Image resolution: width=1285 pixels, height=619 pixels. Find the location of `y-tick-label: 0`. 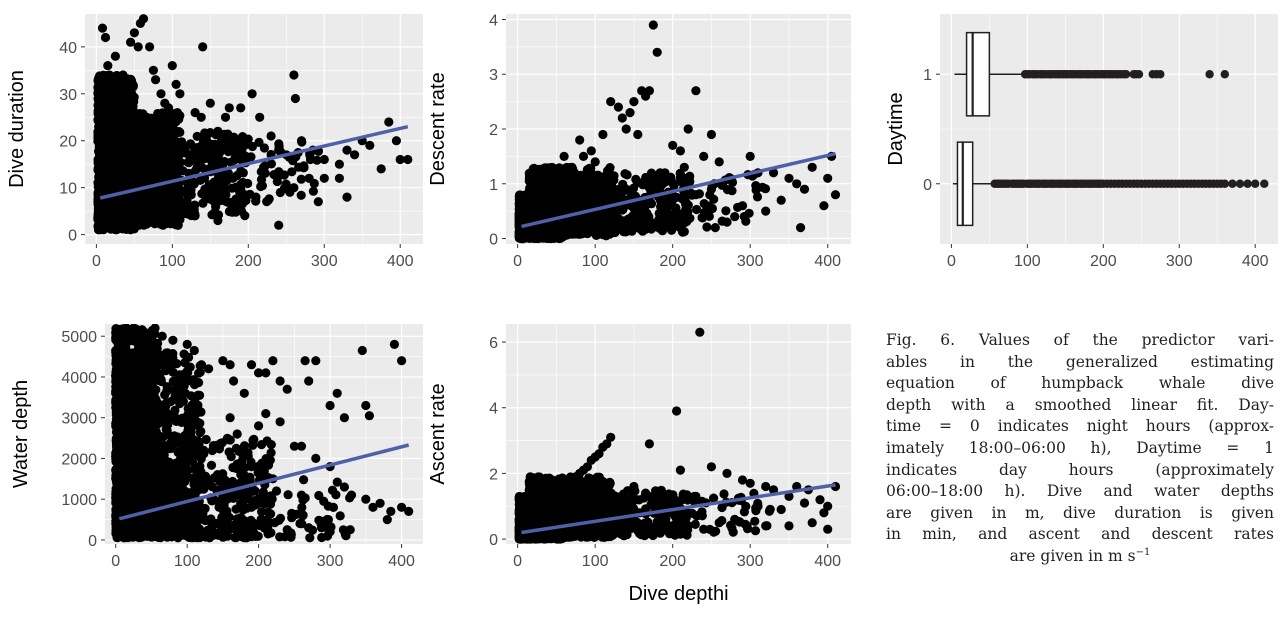

y-tick-label: 0 is located at coordinates (72, 236).